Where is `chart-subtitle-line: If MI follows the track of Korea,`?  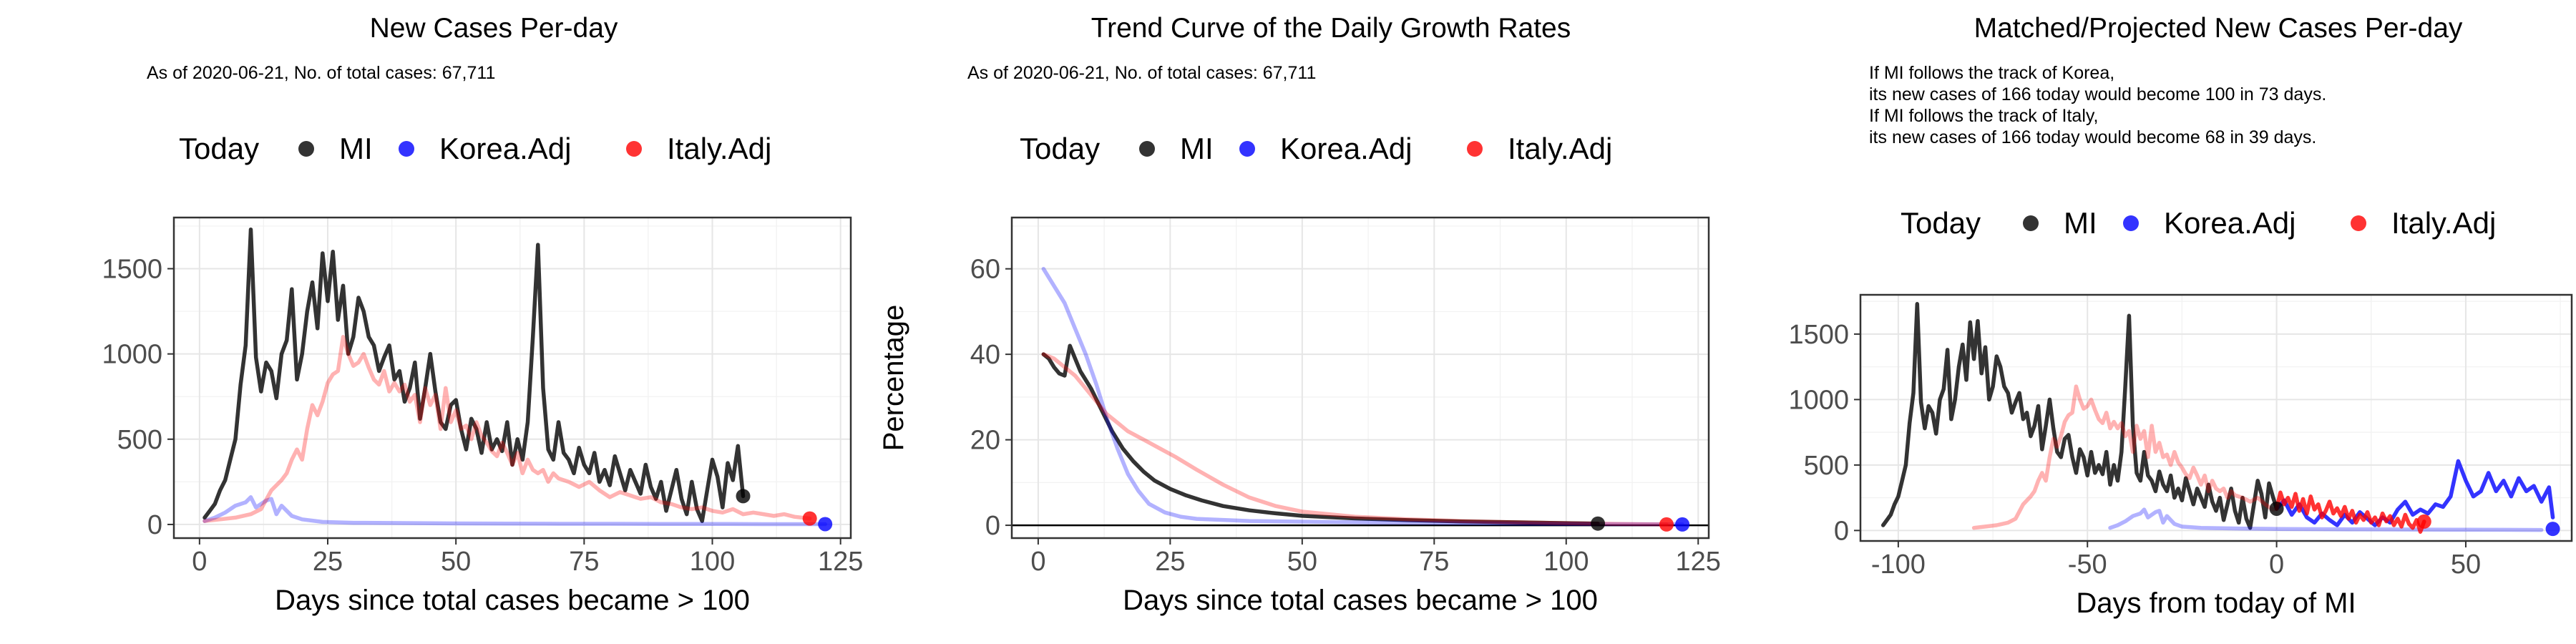
chart-subtitle-line: If MI follows the track of Korea, is located at coordinates (1991, 73).